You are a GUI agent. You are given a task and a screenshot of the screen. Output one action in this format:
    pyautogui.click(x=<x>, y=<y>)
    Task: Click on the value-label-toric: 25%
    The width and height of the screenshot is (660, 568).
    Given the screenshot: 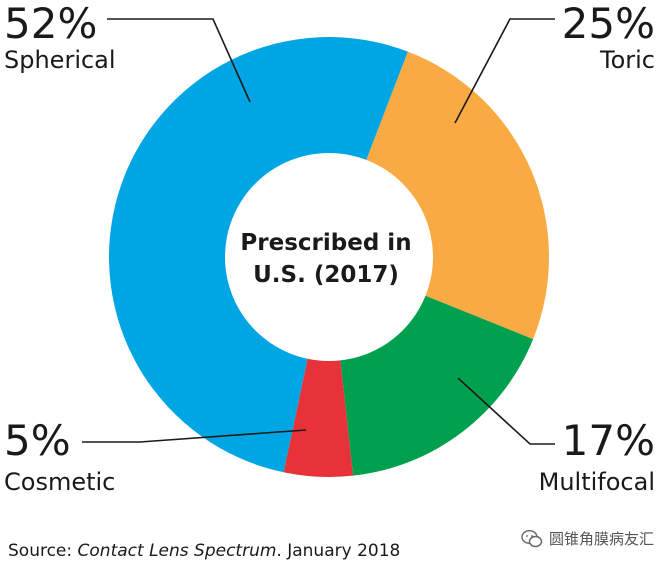 What is the action you would take?
    pyautogui.click(x=608, y=24)
    